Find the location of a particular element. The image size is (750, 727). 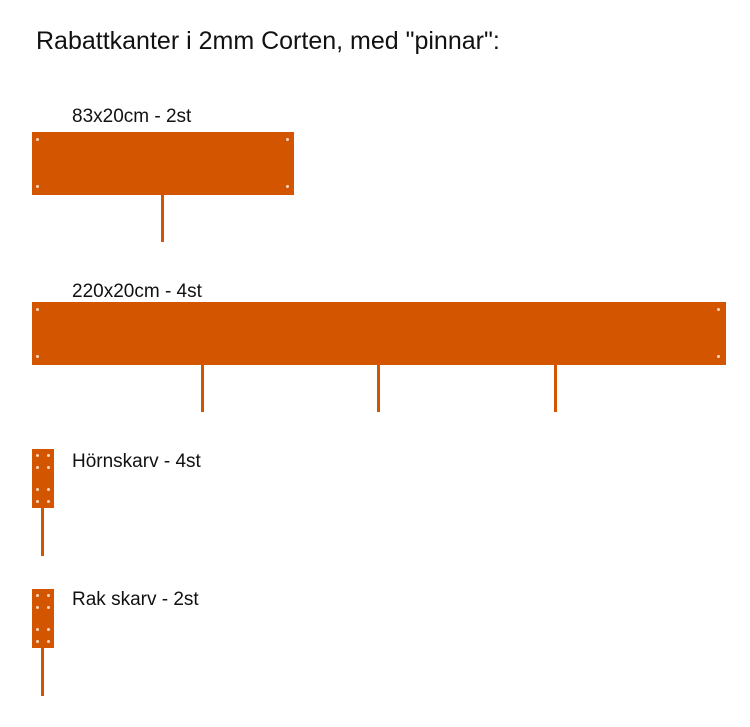

part-label-corner-joint: Hörnskarv - 4st is located at coordinates (136, 461).